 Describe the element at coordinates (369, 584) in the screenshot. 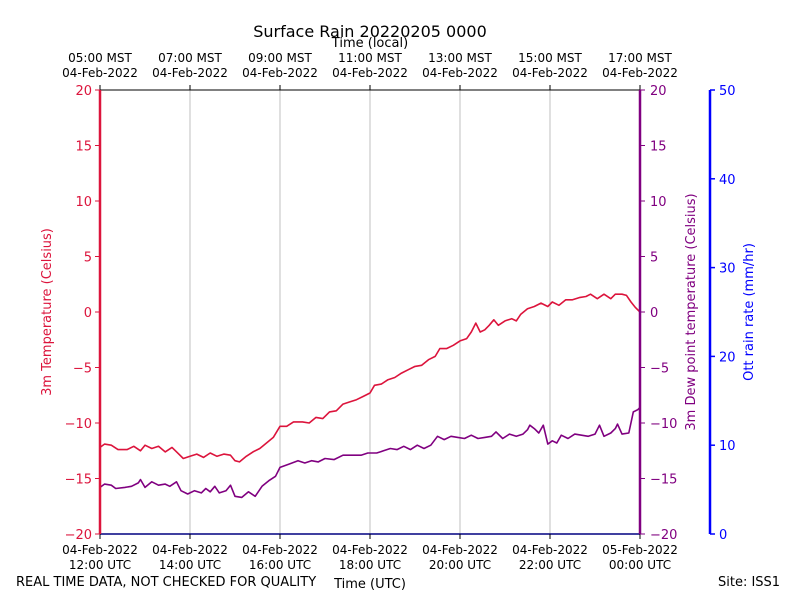

I see `x-axis-bottom-label: Time (UTC)` at that location.